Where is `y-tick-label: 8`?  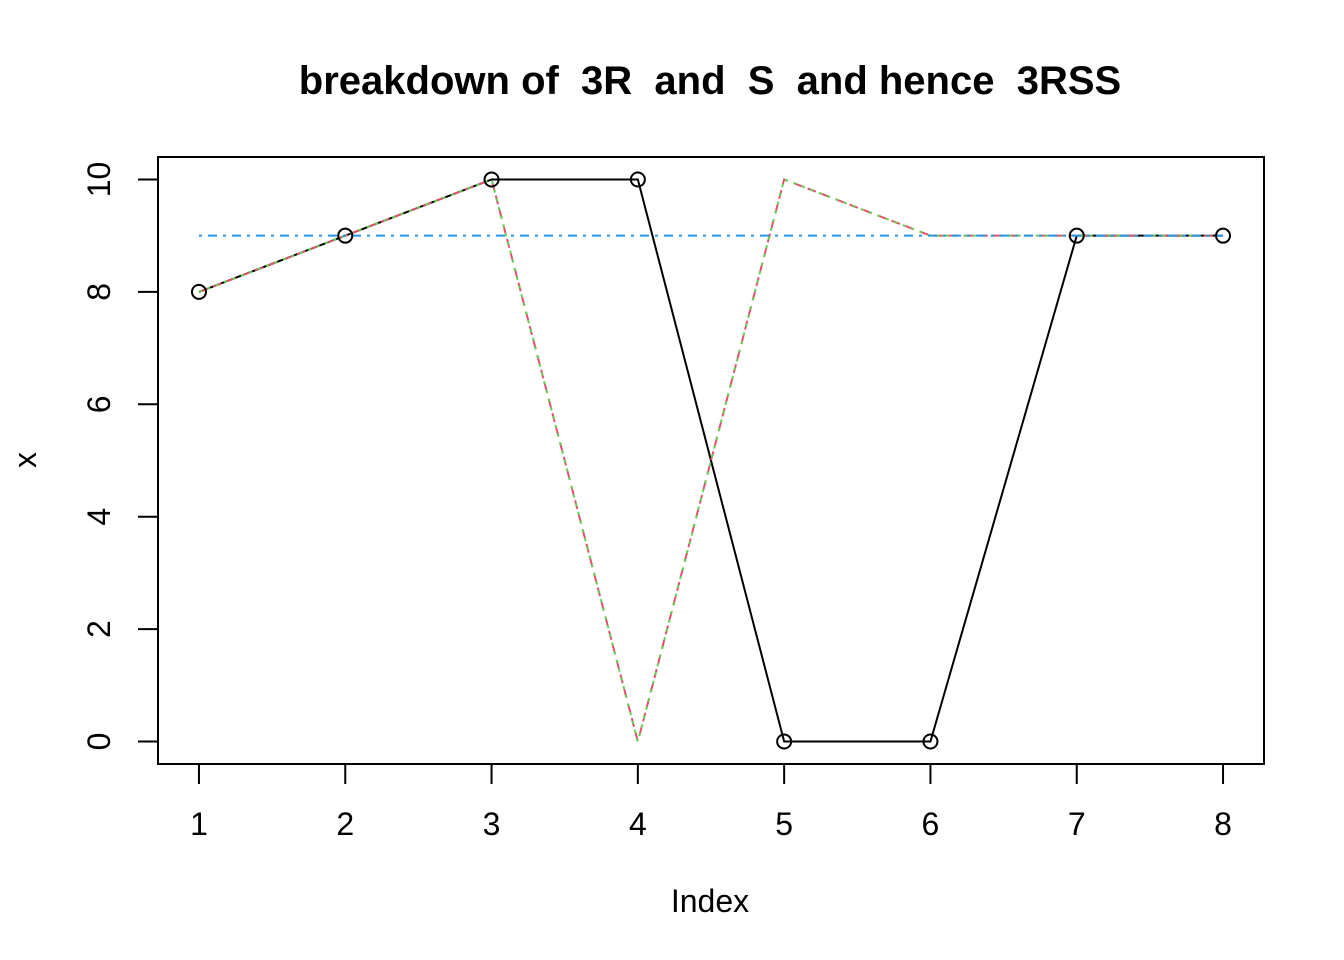
y-tick-label: 8 is located at coordinates (99, 292).